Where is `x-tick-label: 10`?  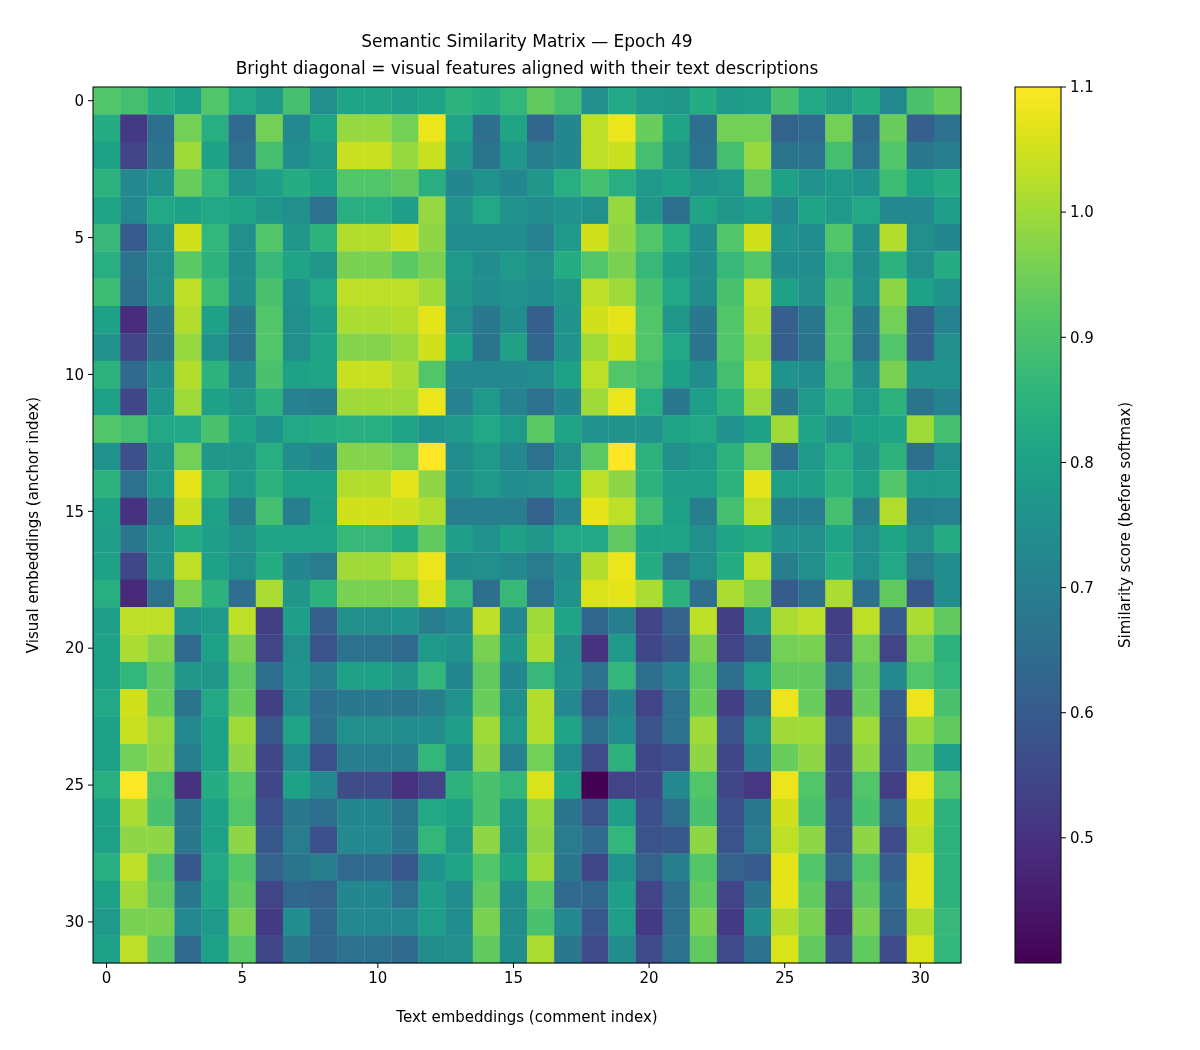
x-tick-label: 10 is located at coordinates (378, 978).